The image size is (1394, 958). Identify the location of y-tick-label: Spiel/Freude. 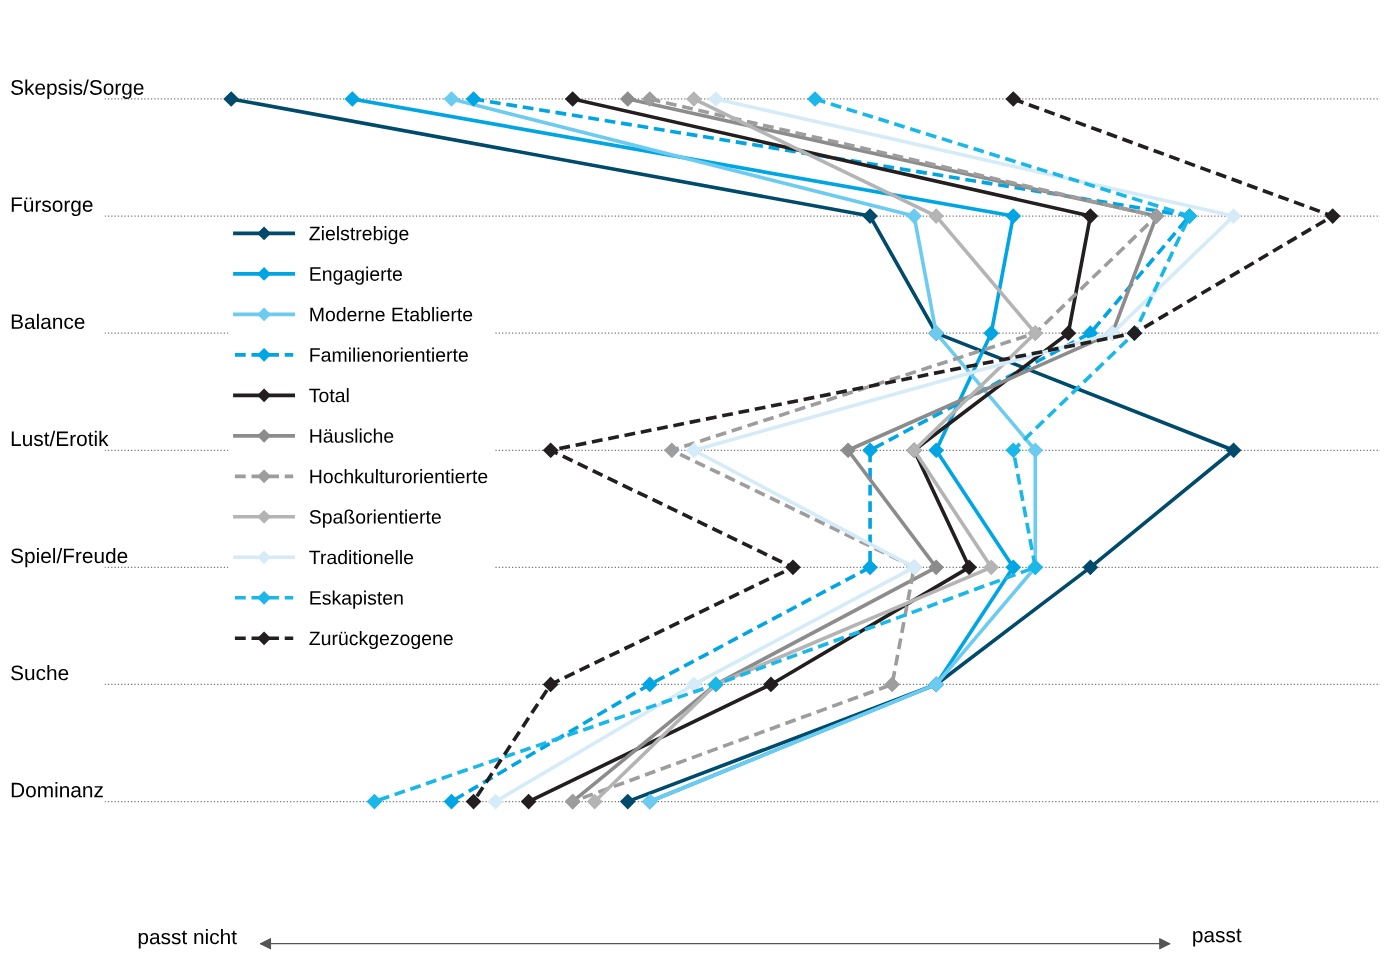
(69, 557).